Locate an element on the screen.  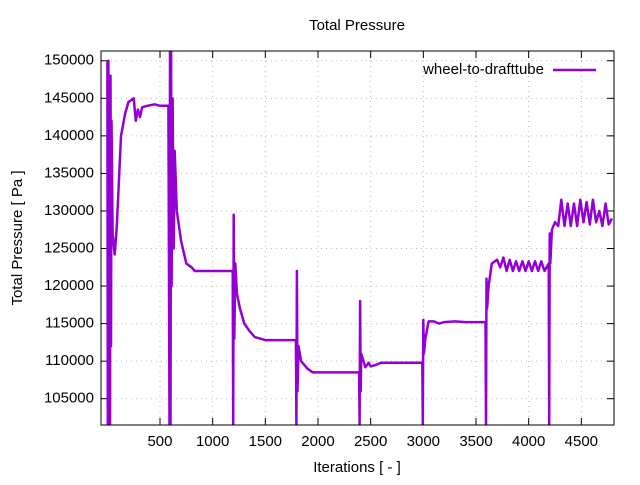
y-tick-label: 145000 is located at coordinates (69, 97).